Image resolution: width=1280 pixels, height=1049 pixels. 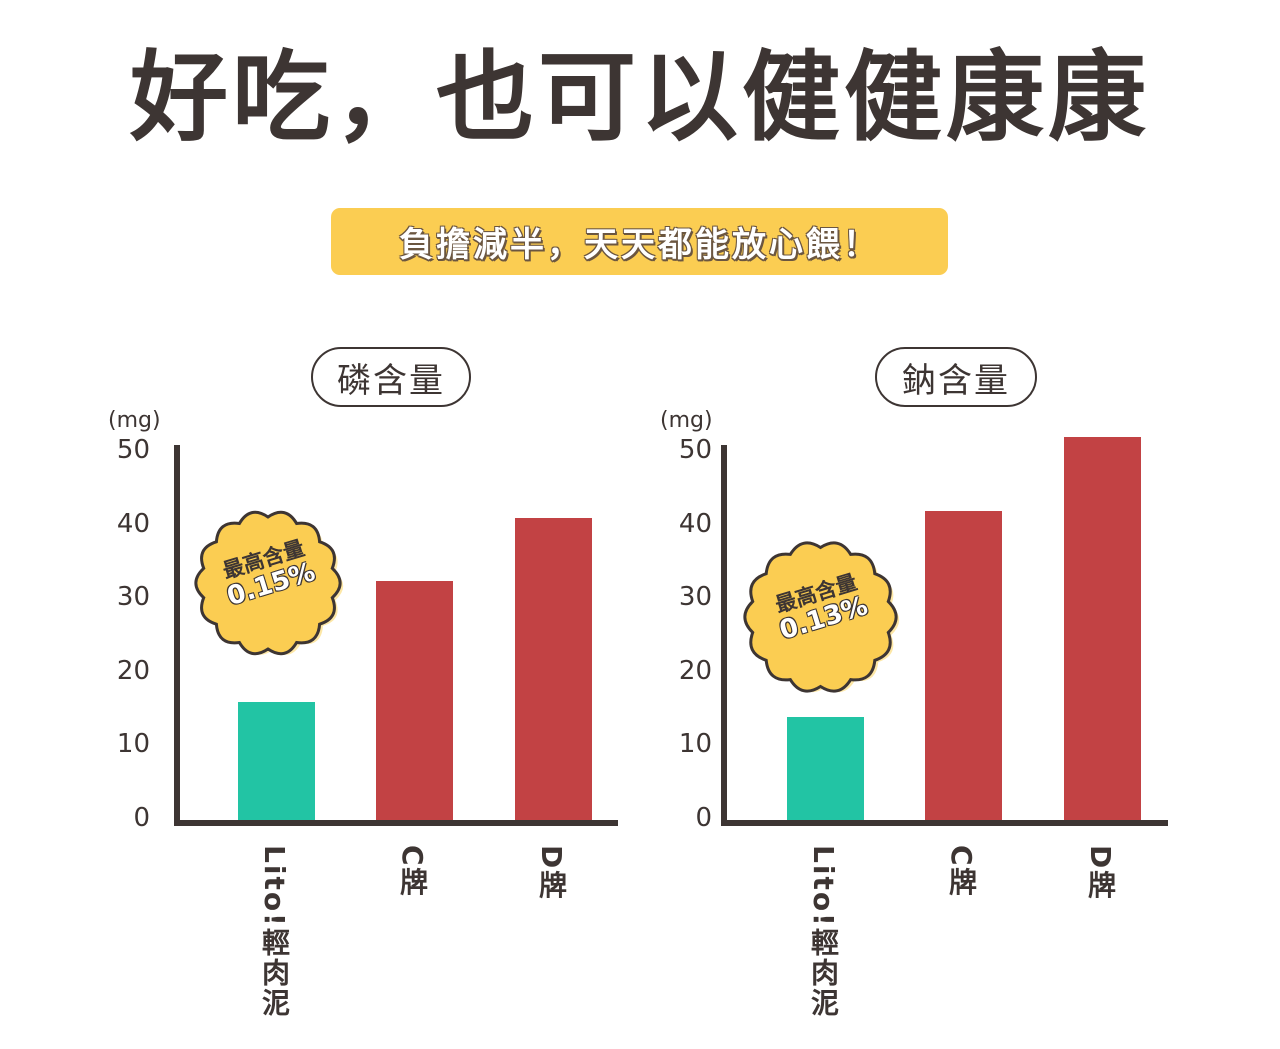 I want to click on chart-title: 鈉含量, so click(x=956, y=377).